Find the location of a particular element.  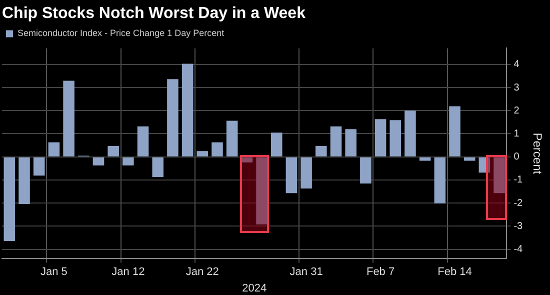

x-axis-title: 2024 is located at coordinates (254, 288).